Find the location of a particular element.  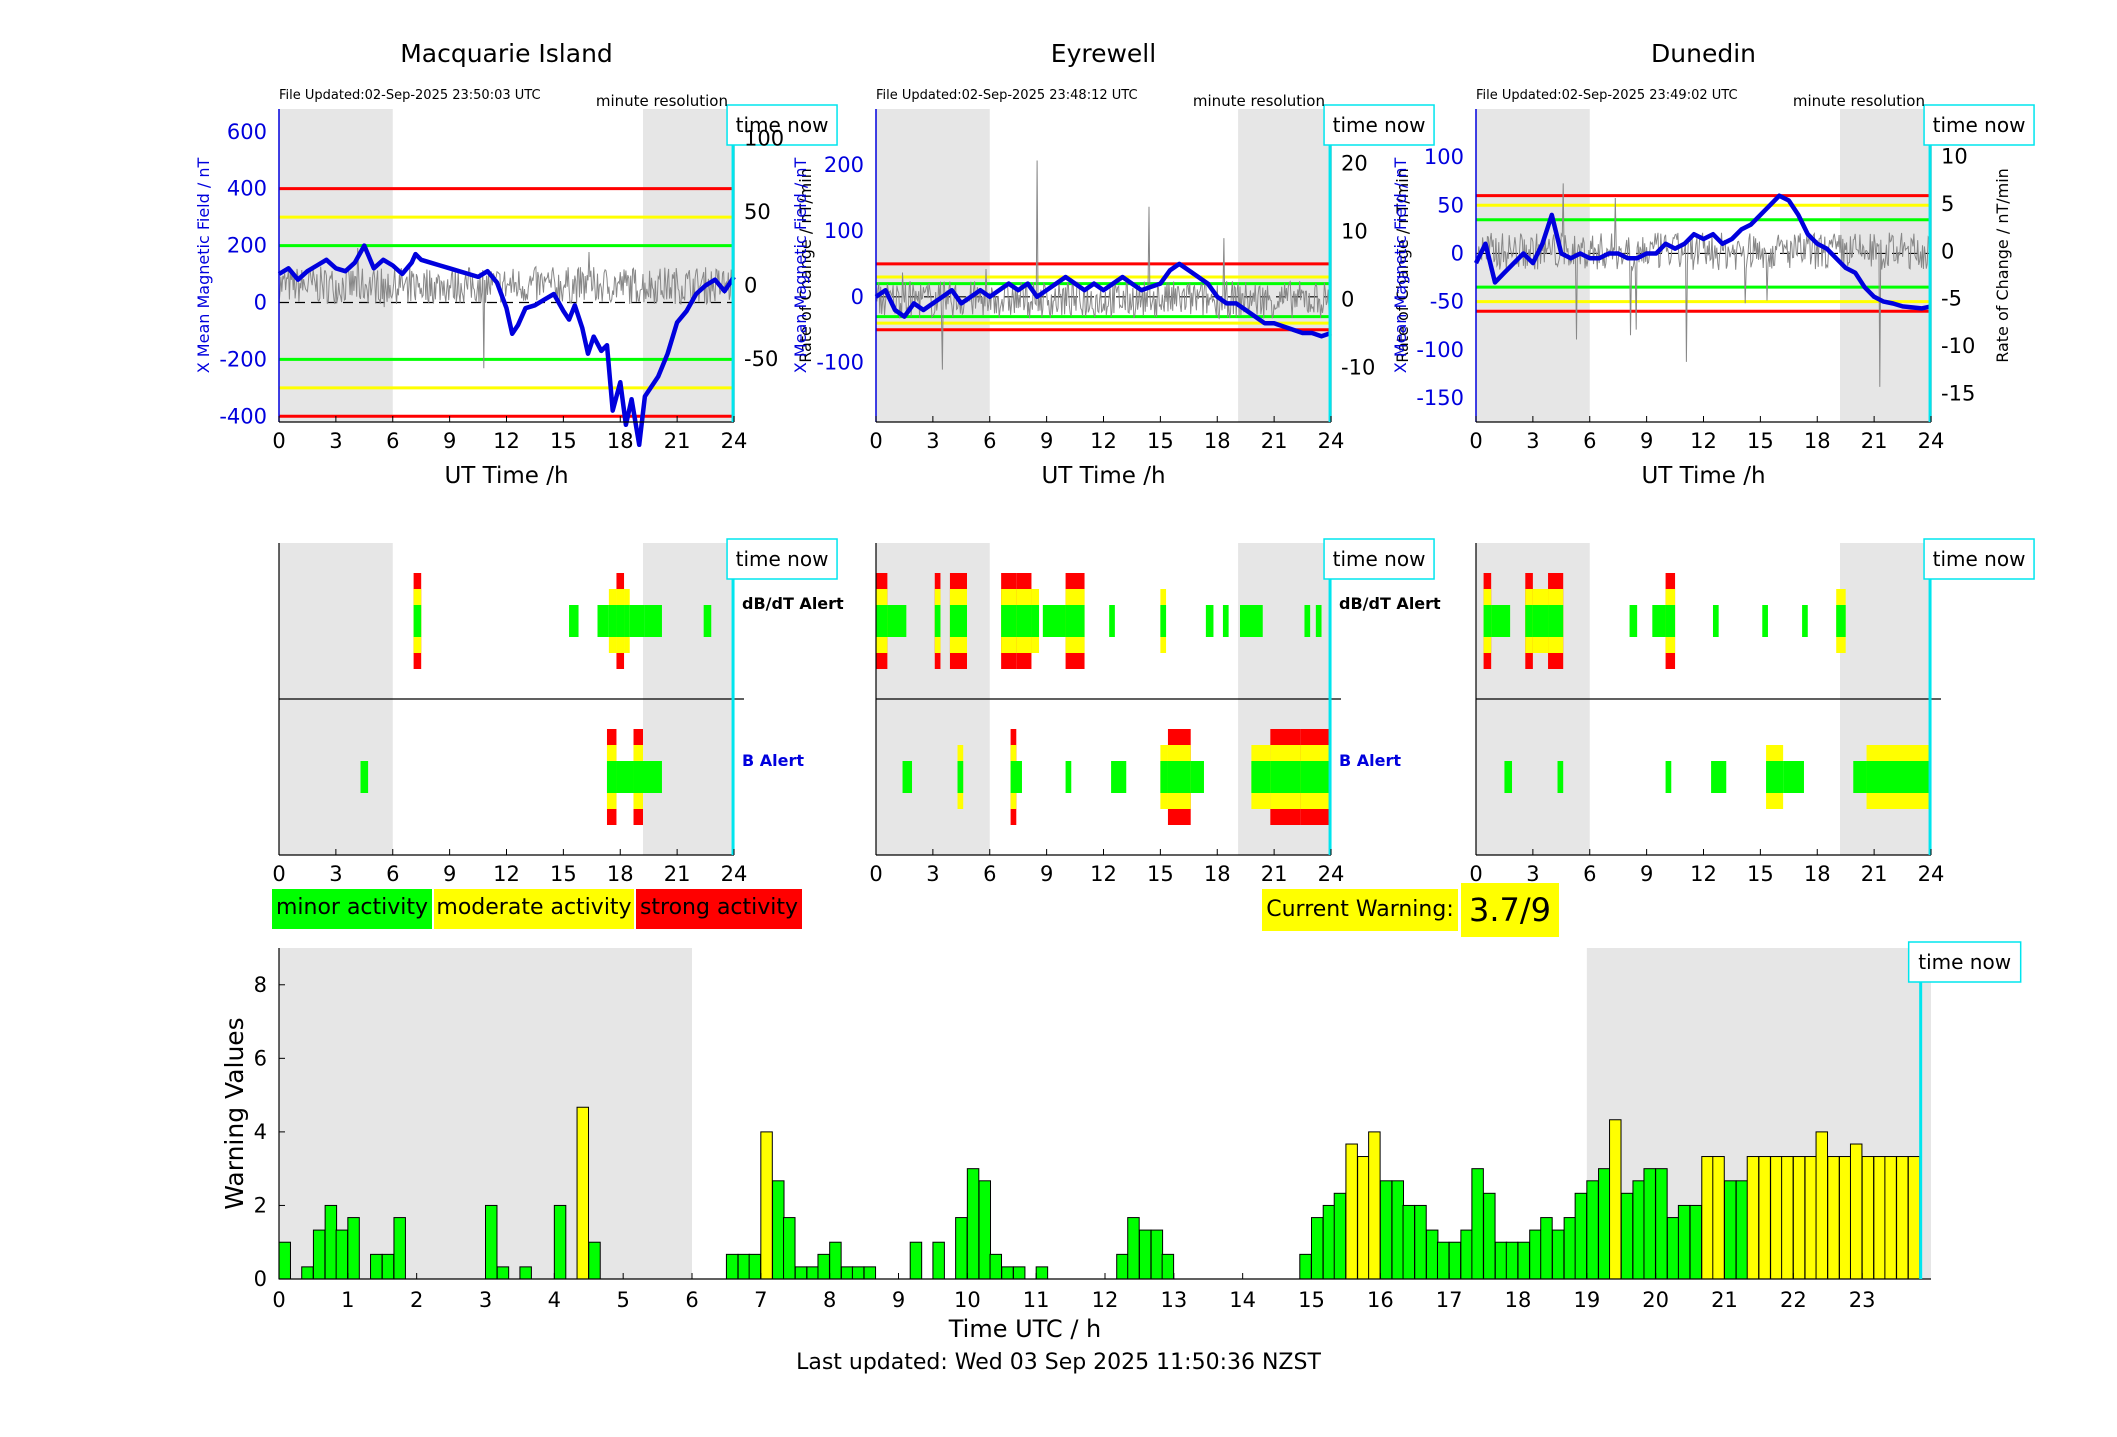

rate-of-change-line is located at coordinates (1103, 265).